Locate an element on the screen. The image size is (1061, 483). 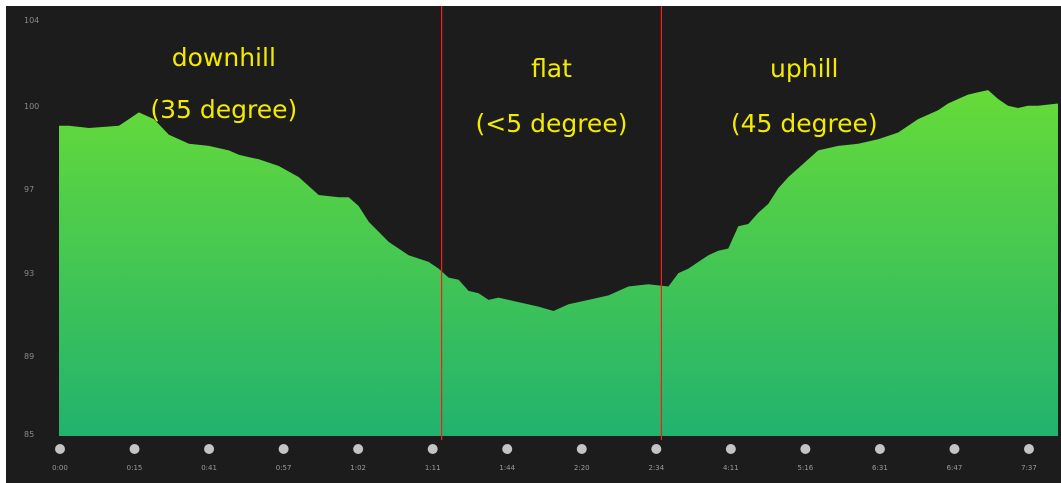
y-tick-label: 104 is located at coordinates (31, 20).